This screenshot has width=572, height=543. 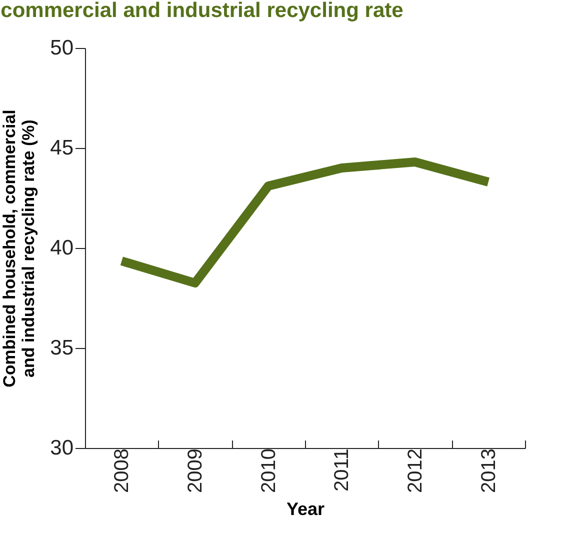 What do you see at coordinates (489, 470) in the screenshot?
I see `x-tick-label: 2013` at bounding box center [489, 470].